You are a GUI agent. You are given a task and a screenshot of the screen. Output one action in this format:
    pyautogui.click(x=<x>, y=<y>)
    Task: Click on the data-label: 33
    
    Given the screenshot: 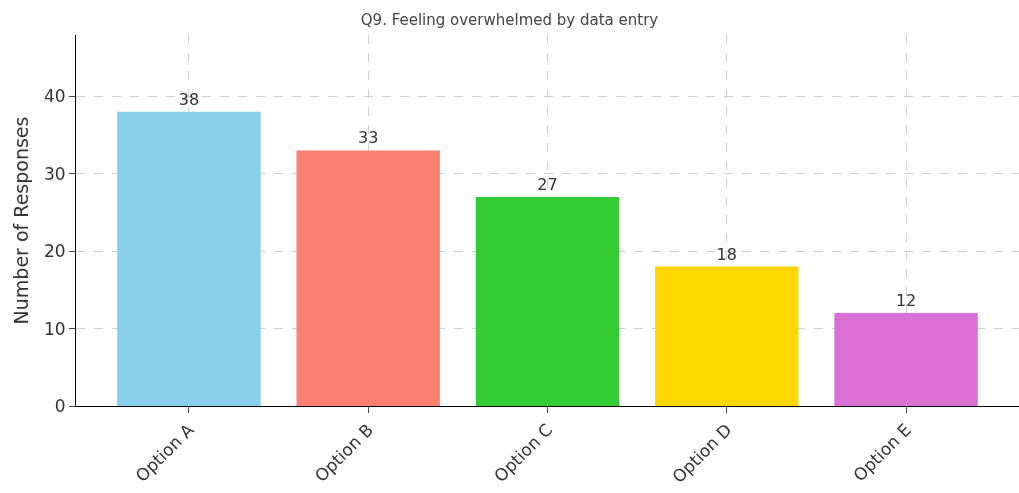 What is the action you would take?
    pyautogui.click(x=368, y=138)
    